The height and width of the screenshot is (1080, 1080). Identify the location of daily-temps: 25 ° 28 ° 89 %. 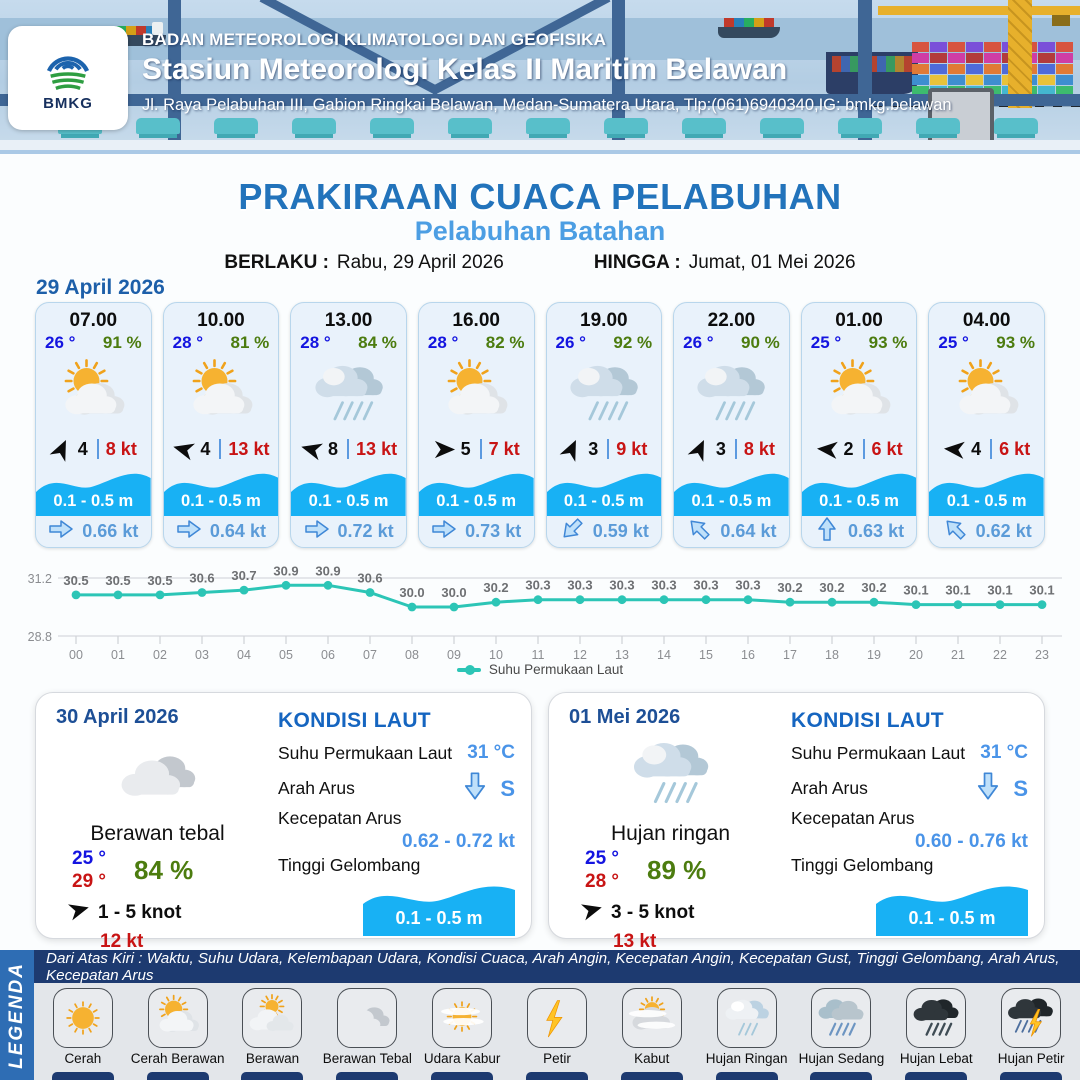
(681, 870).